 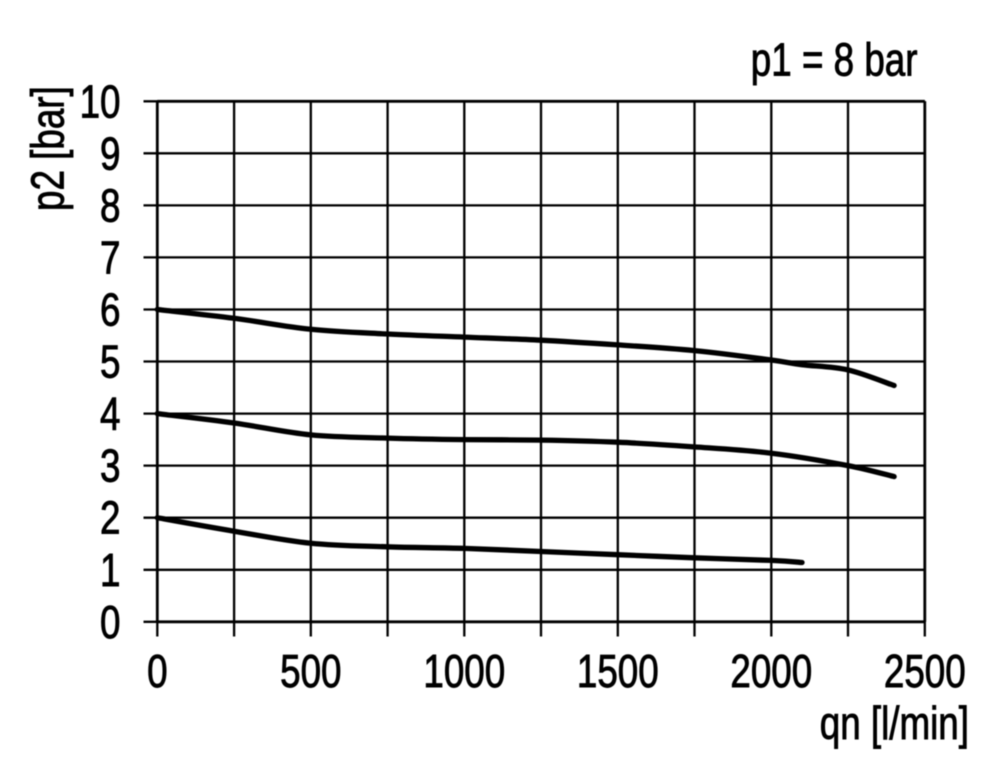 I want to click on svg-text: 10, so click(x=100, y=101).